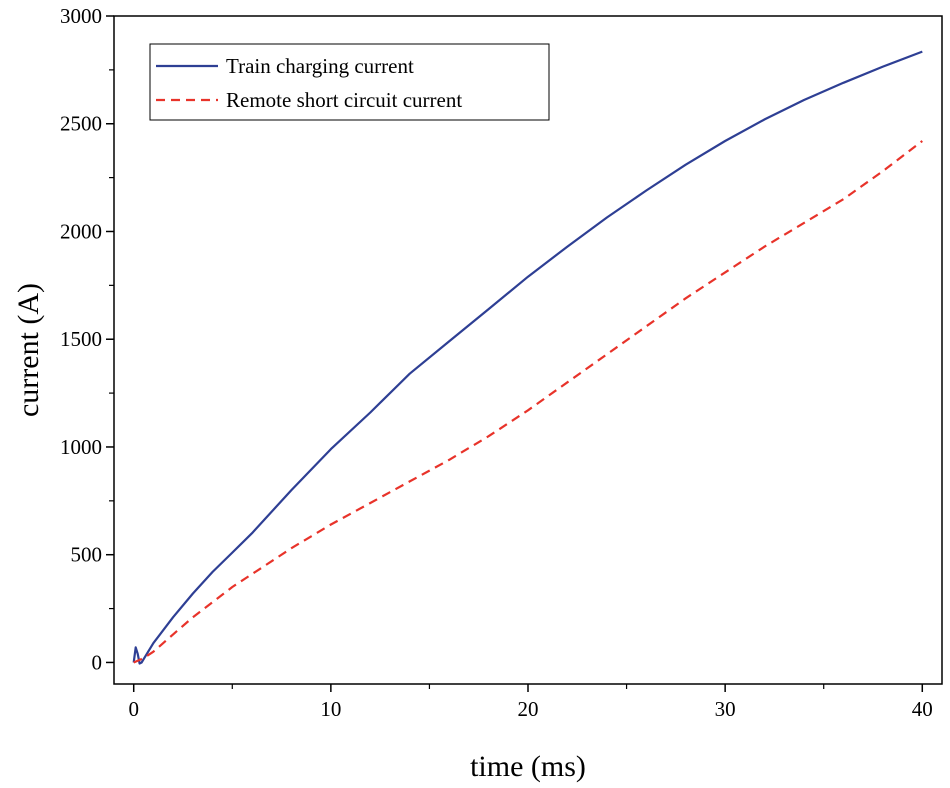 The height and width of the screenshot is (788, 950). Describe the element at coordinates (28, 350) in the screenshot. I see `y-axis-title: current (A)` at that location.